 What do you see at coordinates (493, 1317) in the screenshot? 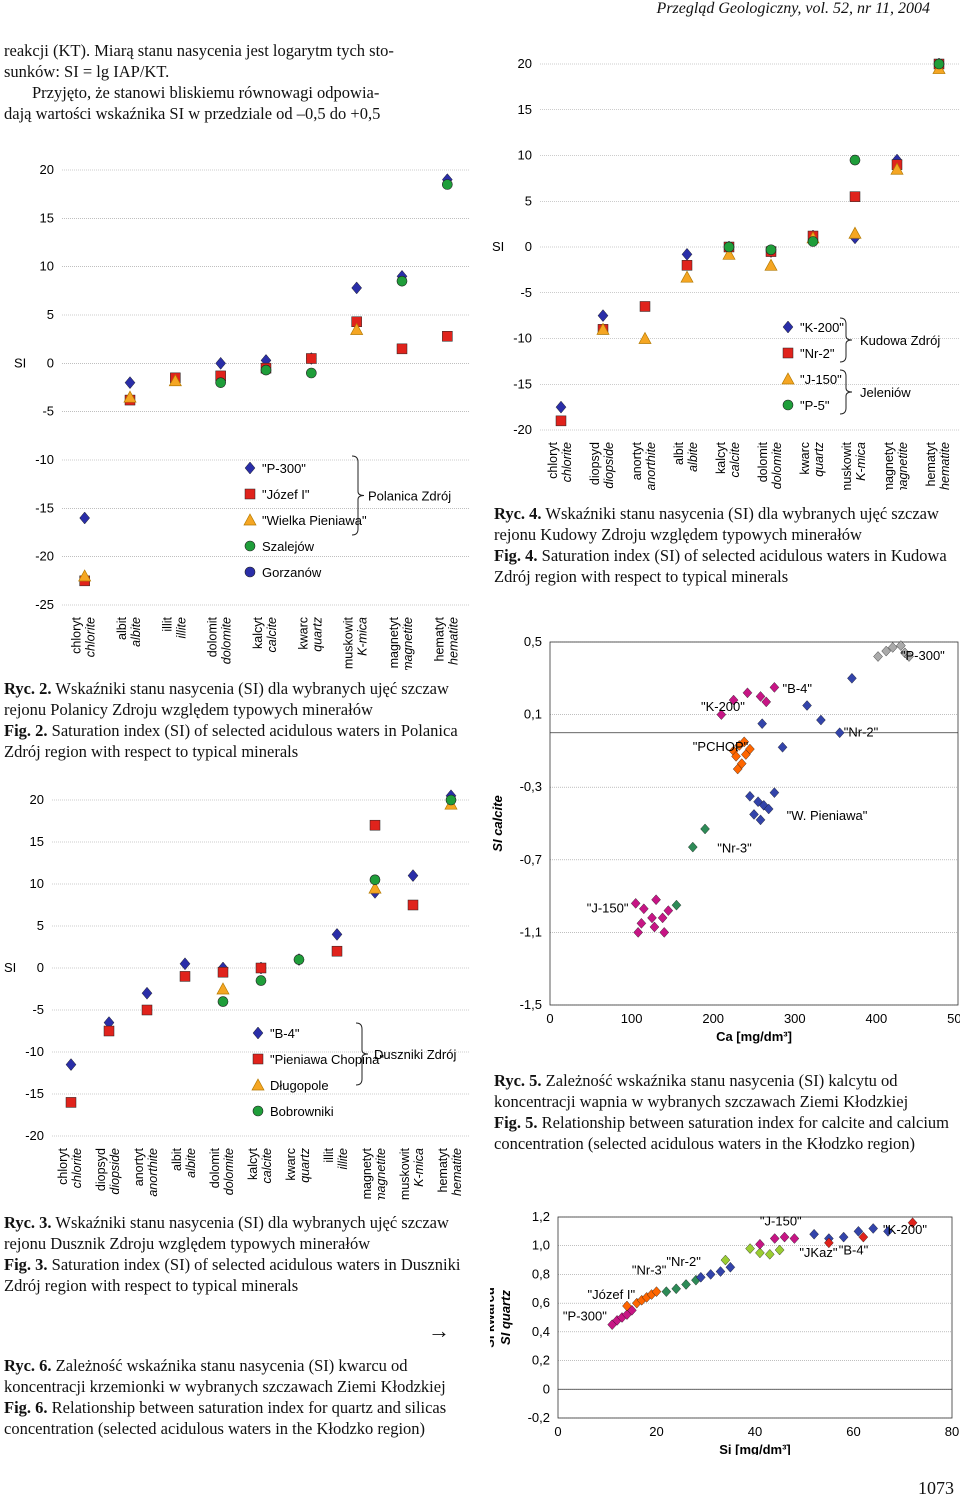
I see `y-axis-label: SI kwarcu` at bounding box center [493, 1317].